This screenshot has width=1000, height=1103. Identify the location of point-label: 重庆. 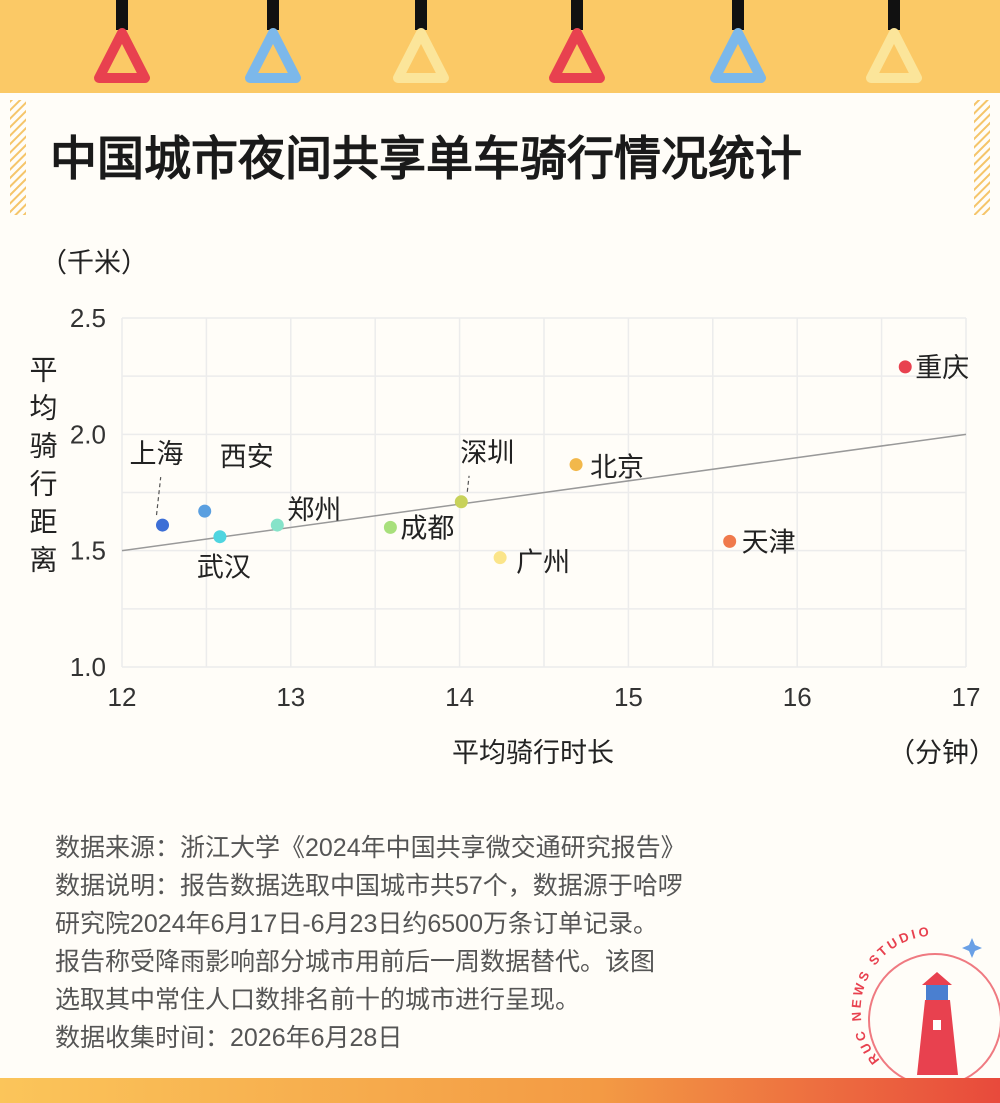
(942, 368).